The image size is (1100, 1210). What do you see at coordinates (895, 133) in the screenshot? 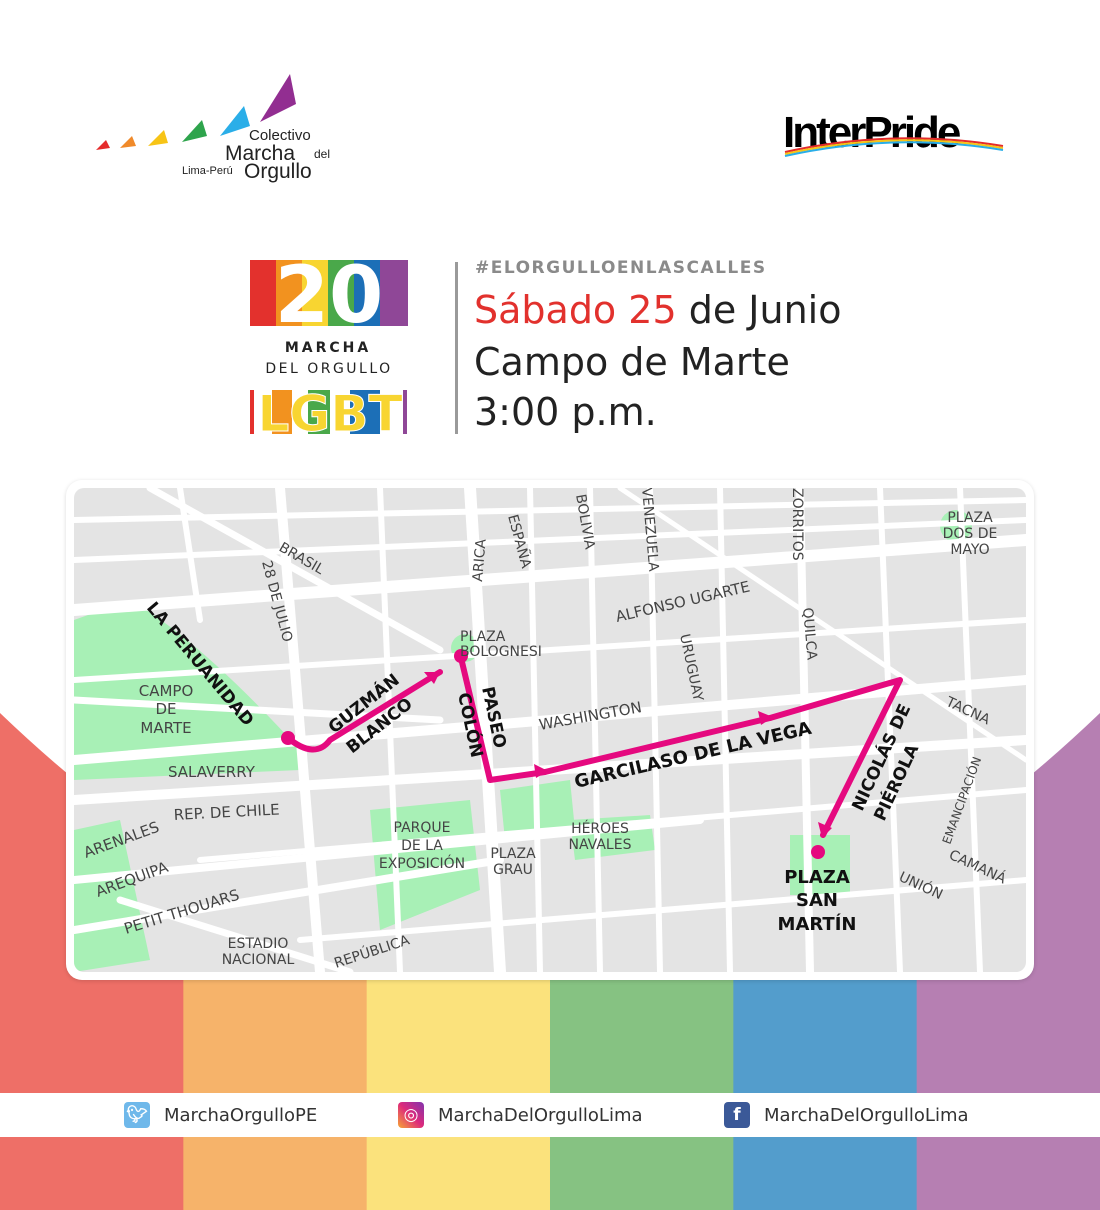
I see `interpride-logo: InterPride` at bounding box center [895, 133].